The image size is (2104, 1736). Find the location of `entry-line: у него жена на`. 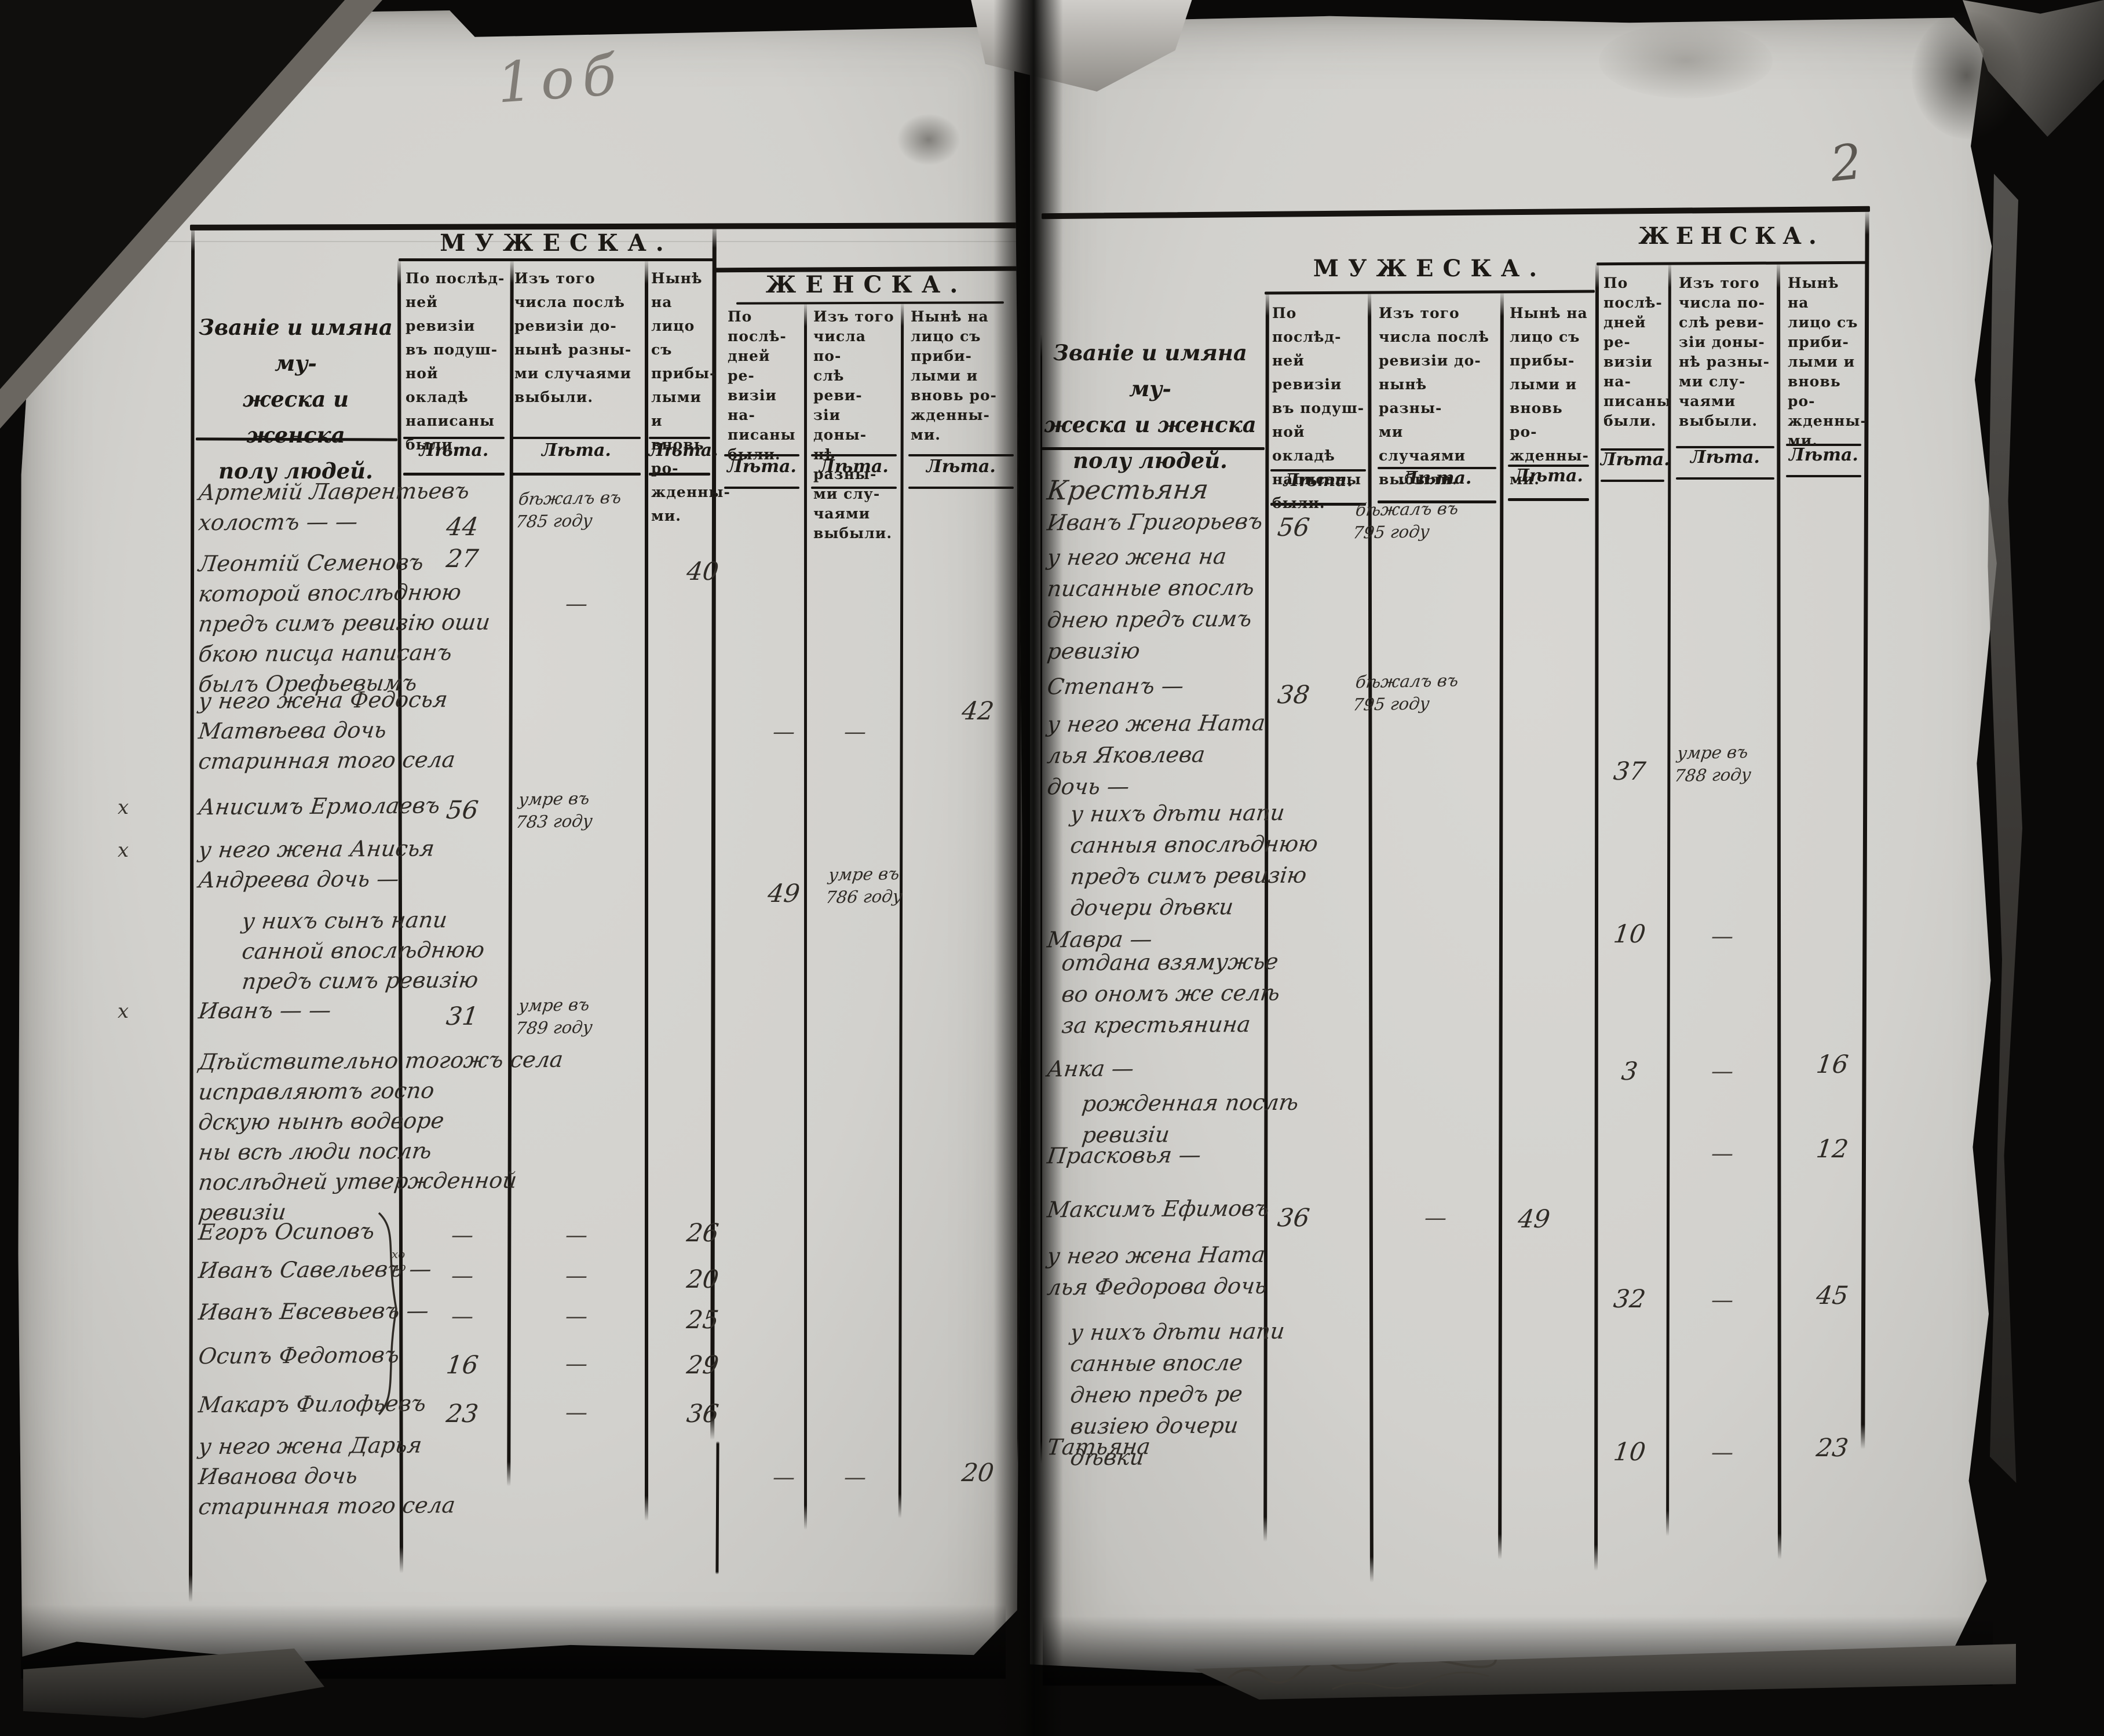

entry-line: у него жена на is located at coordinates (1137, 557).